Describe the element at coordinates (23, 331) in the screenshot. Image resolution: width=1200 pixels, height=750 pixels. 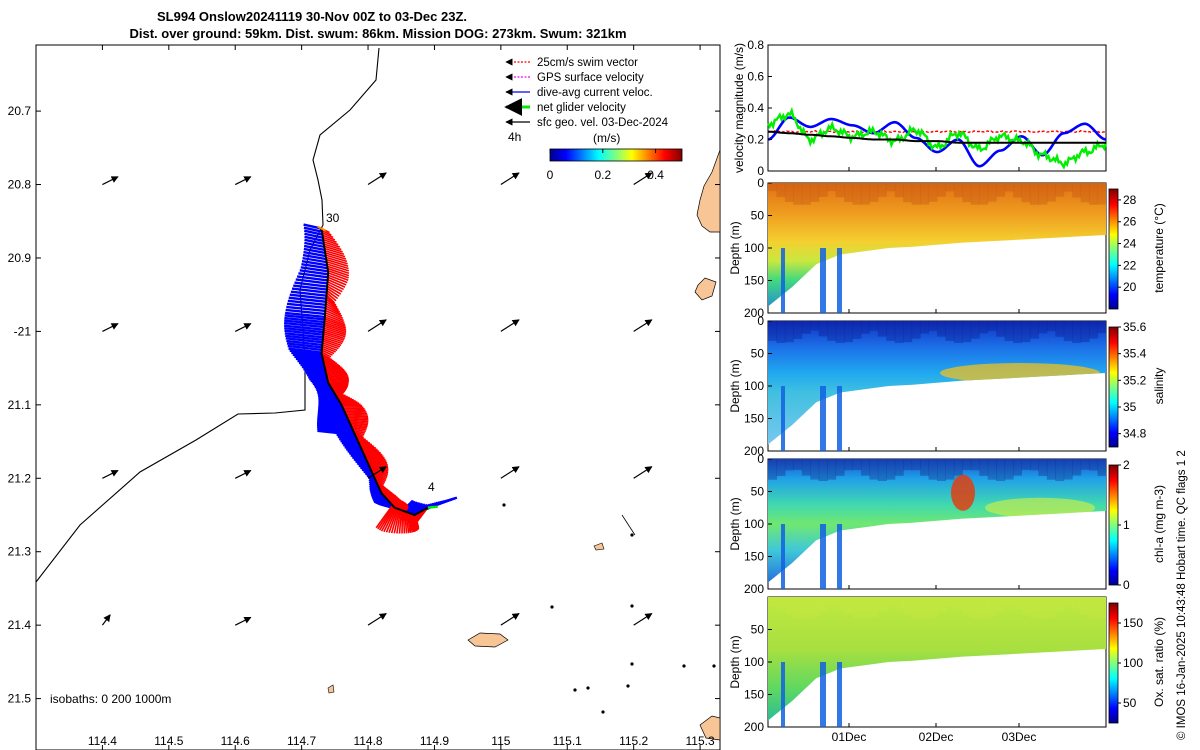
I see `map-ytick-label: -21` at that location.